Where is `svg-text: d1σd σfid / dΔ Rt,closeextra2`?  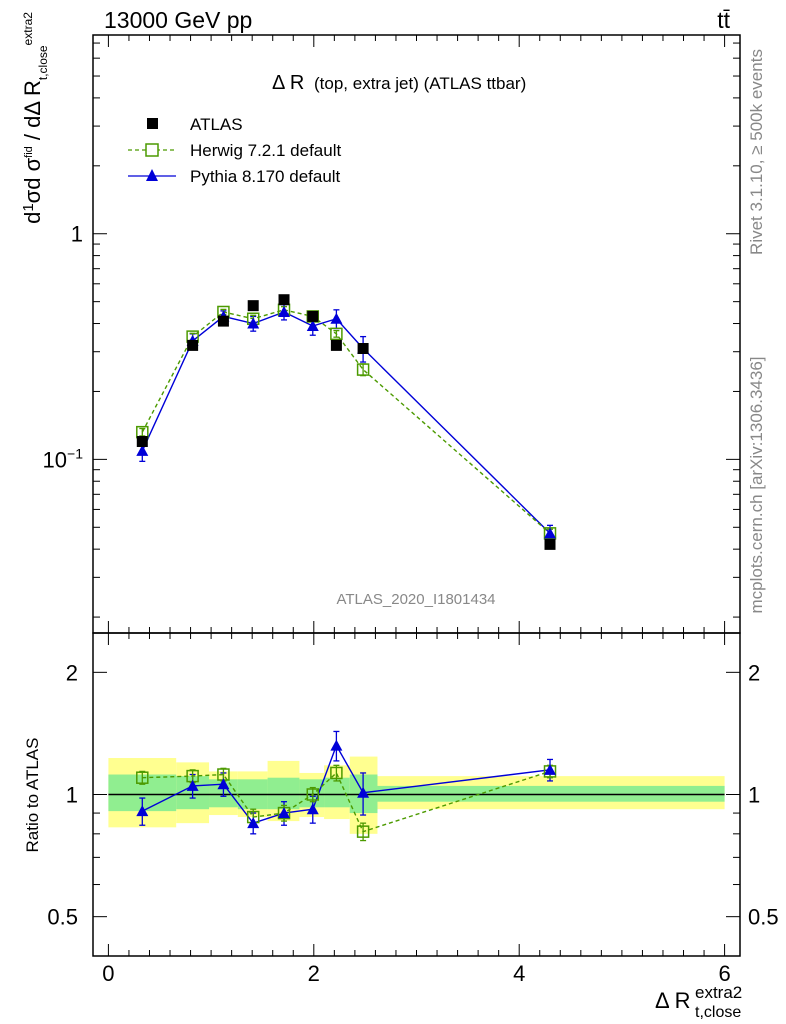
svg-text: d1σd σfid / dΔ Rt,closeextra2 is located at coordinates (35, 118).